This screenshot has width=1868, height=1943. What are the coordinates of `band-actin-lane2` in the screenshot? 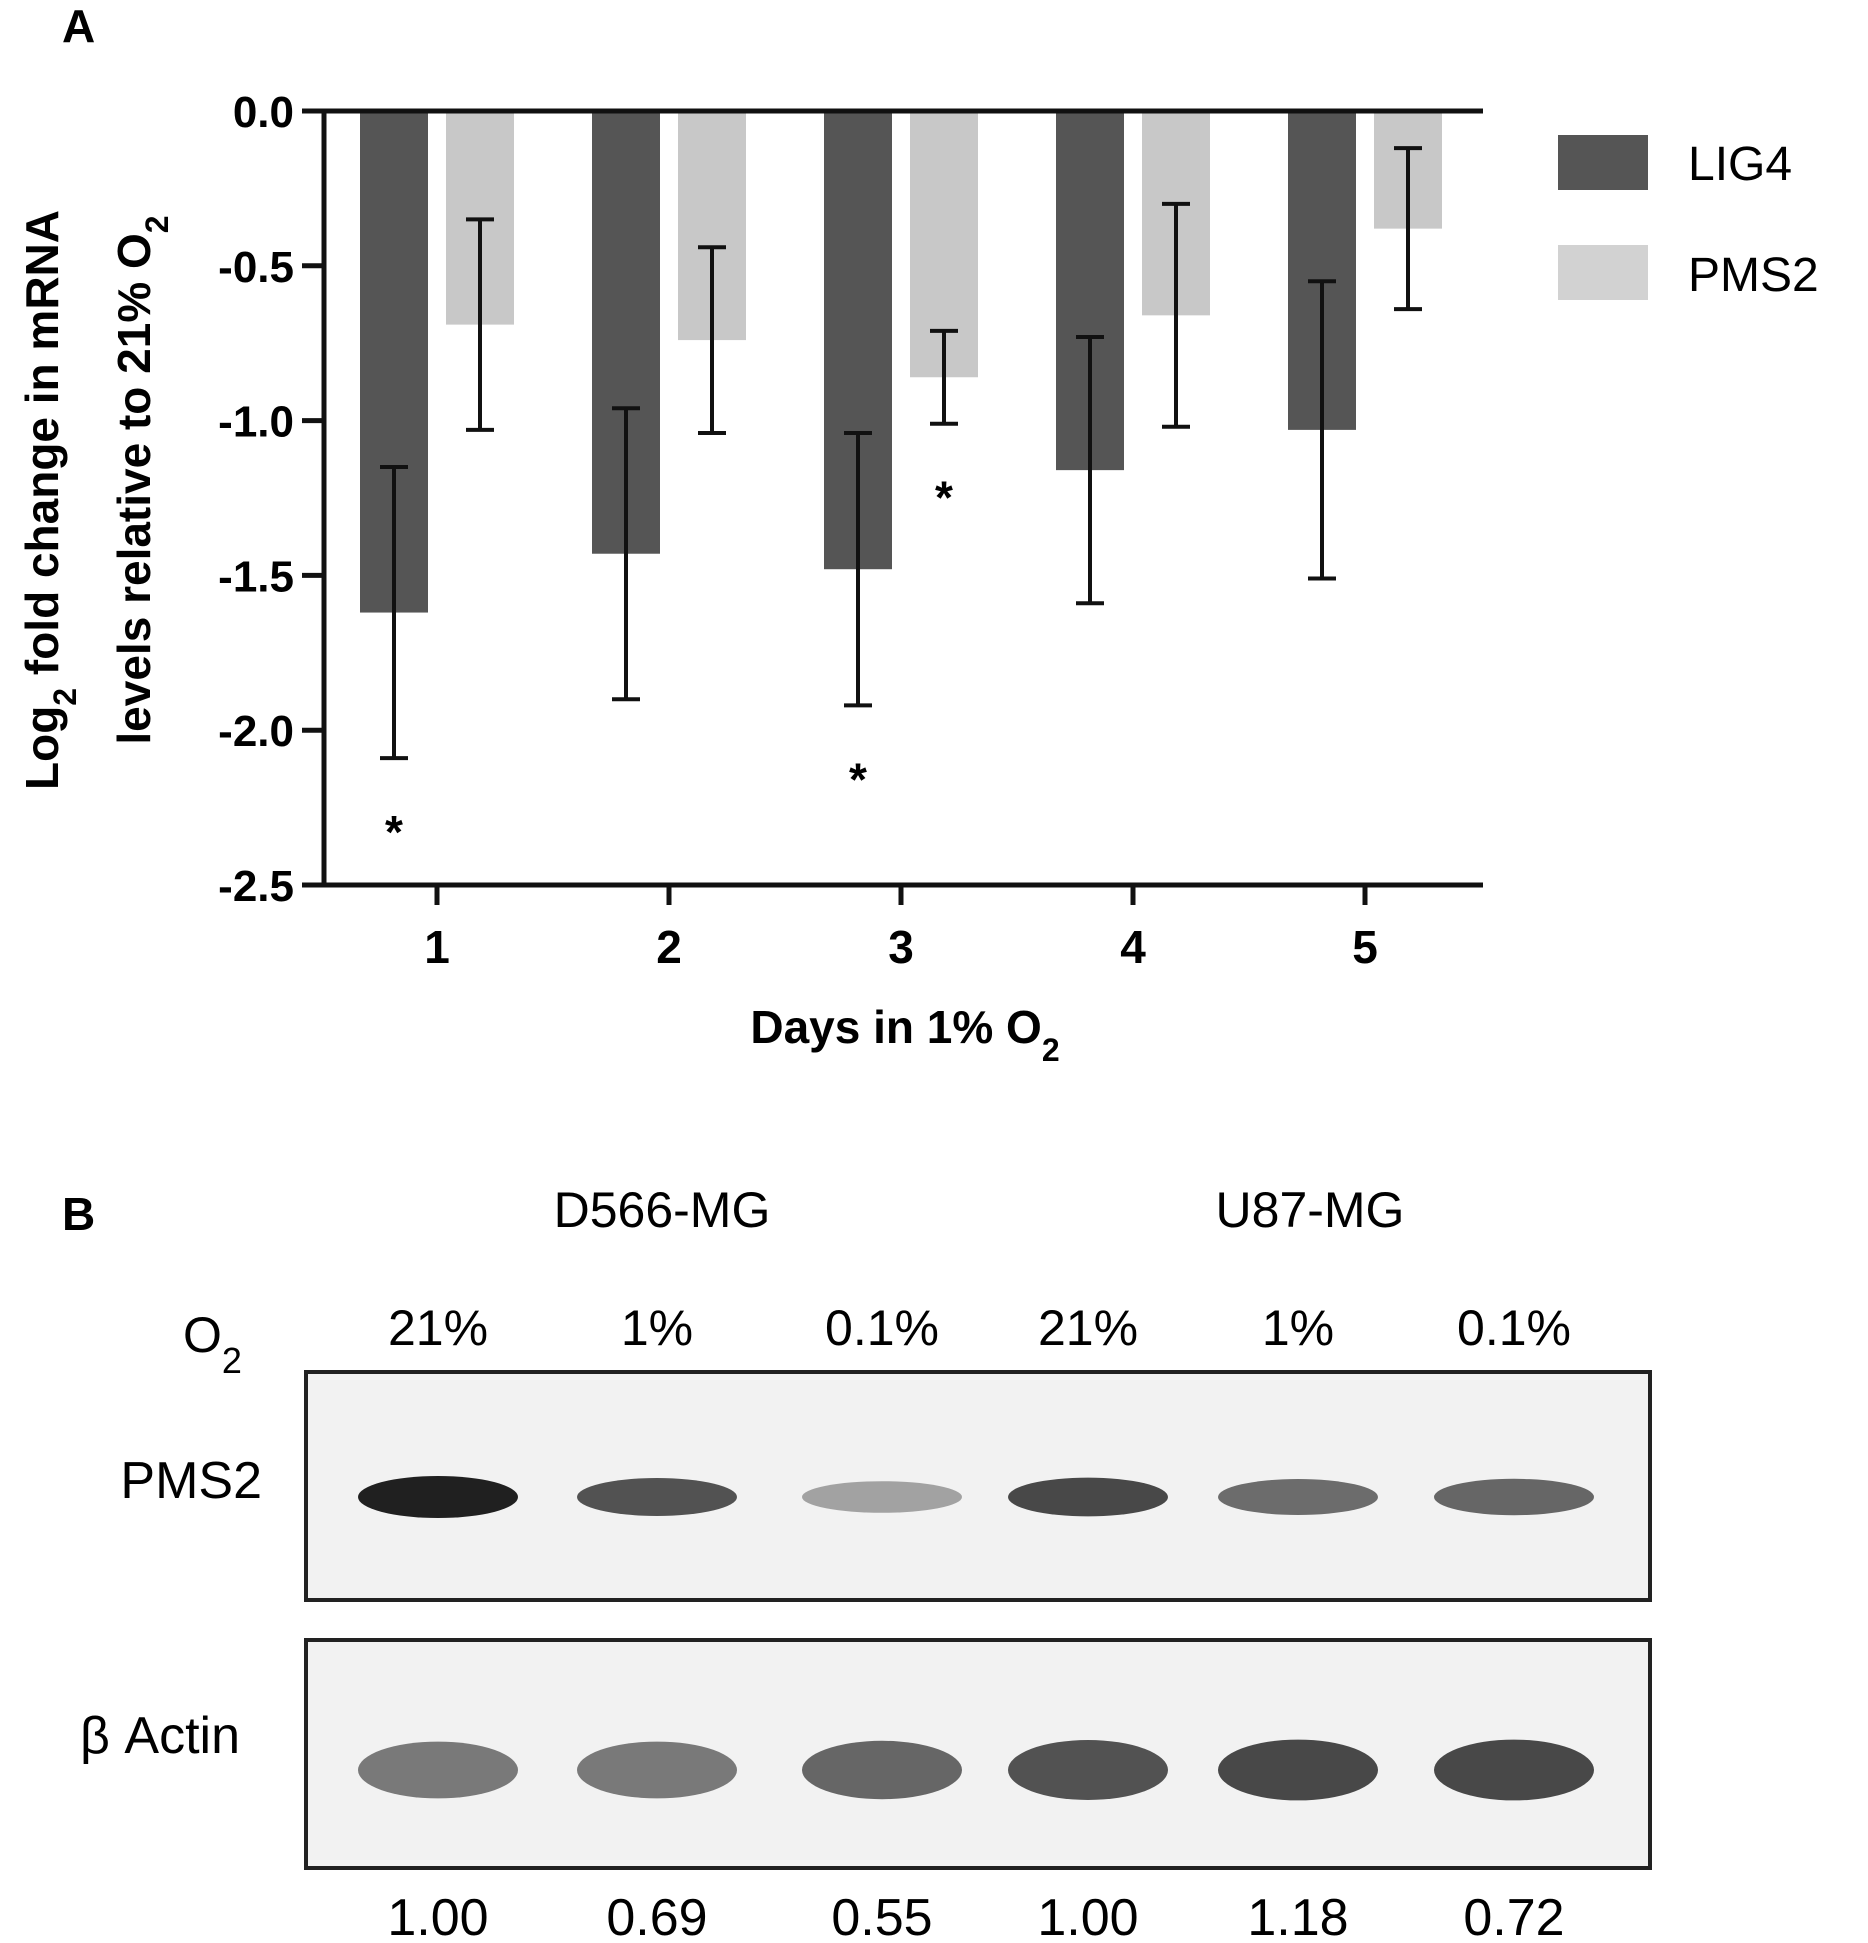 It's located at (657, 1770).